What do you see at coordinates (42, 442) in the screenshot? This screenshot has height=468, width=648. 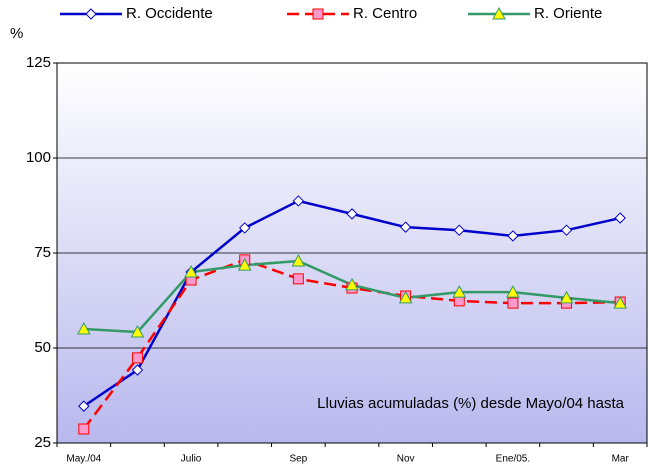 I see `y-tick-label: 25` at bounding box center [42, 442].